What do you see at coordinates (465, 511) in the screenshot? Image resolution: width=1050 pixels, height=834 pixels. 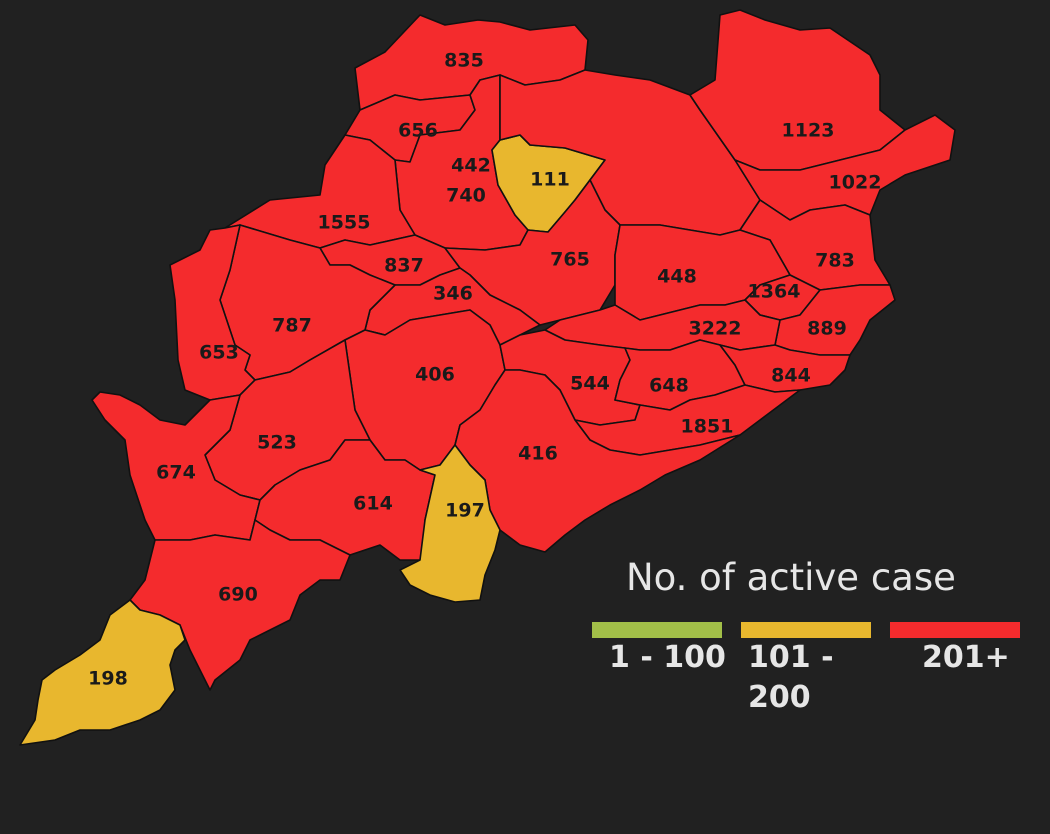 I see `district-label-197: 197` at bounding box center [465, 511].